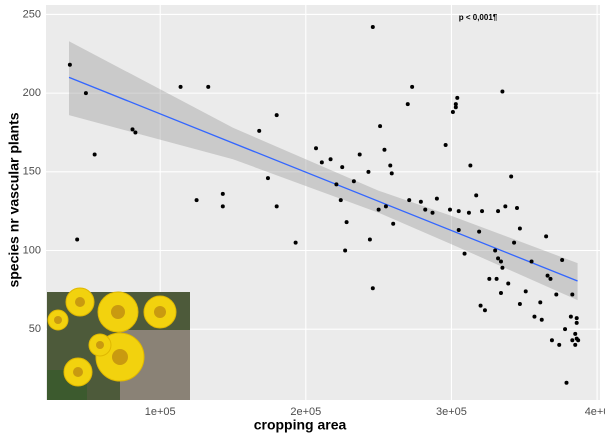 This screenshot has width=605, height=436. What do you see at coordinates (451, 412) in the screenshot?
I see `x-tick-label: 3e+05` at bounding box center [451, 412].